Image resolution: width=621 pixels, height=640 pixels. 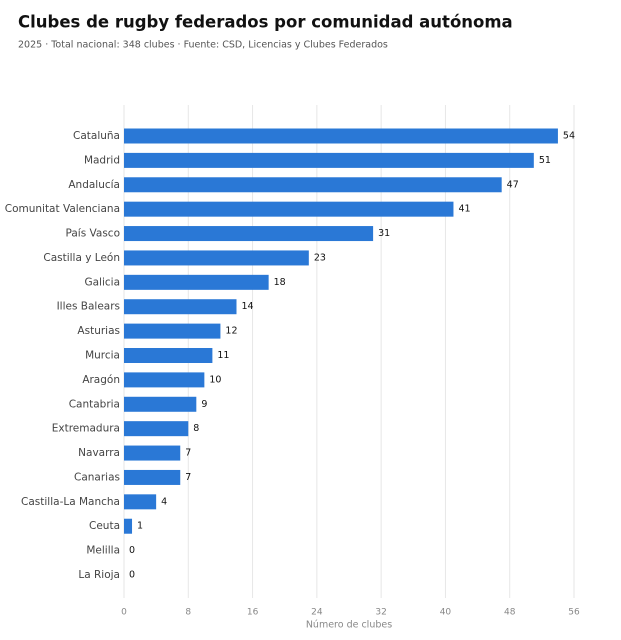 I want to click on value-label: 23, so click(x=320, y=257).